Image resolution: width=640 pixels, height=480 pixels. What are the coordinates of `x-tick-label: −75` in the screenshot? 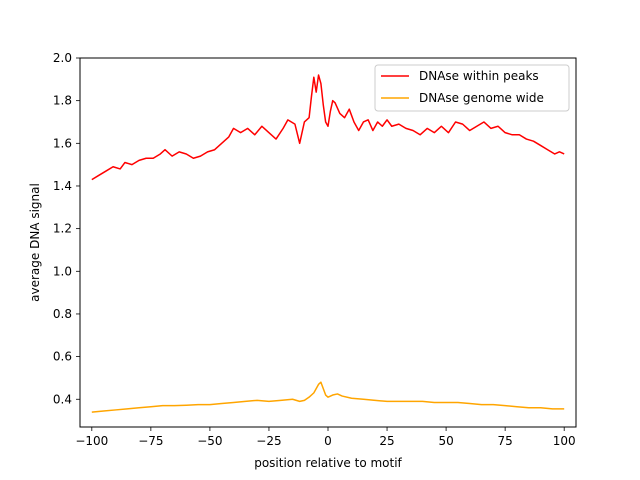 It's located at (150, 441).